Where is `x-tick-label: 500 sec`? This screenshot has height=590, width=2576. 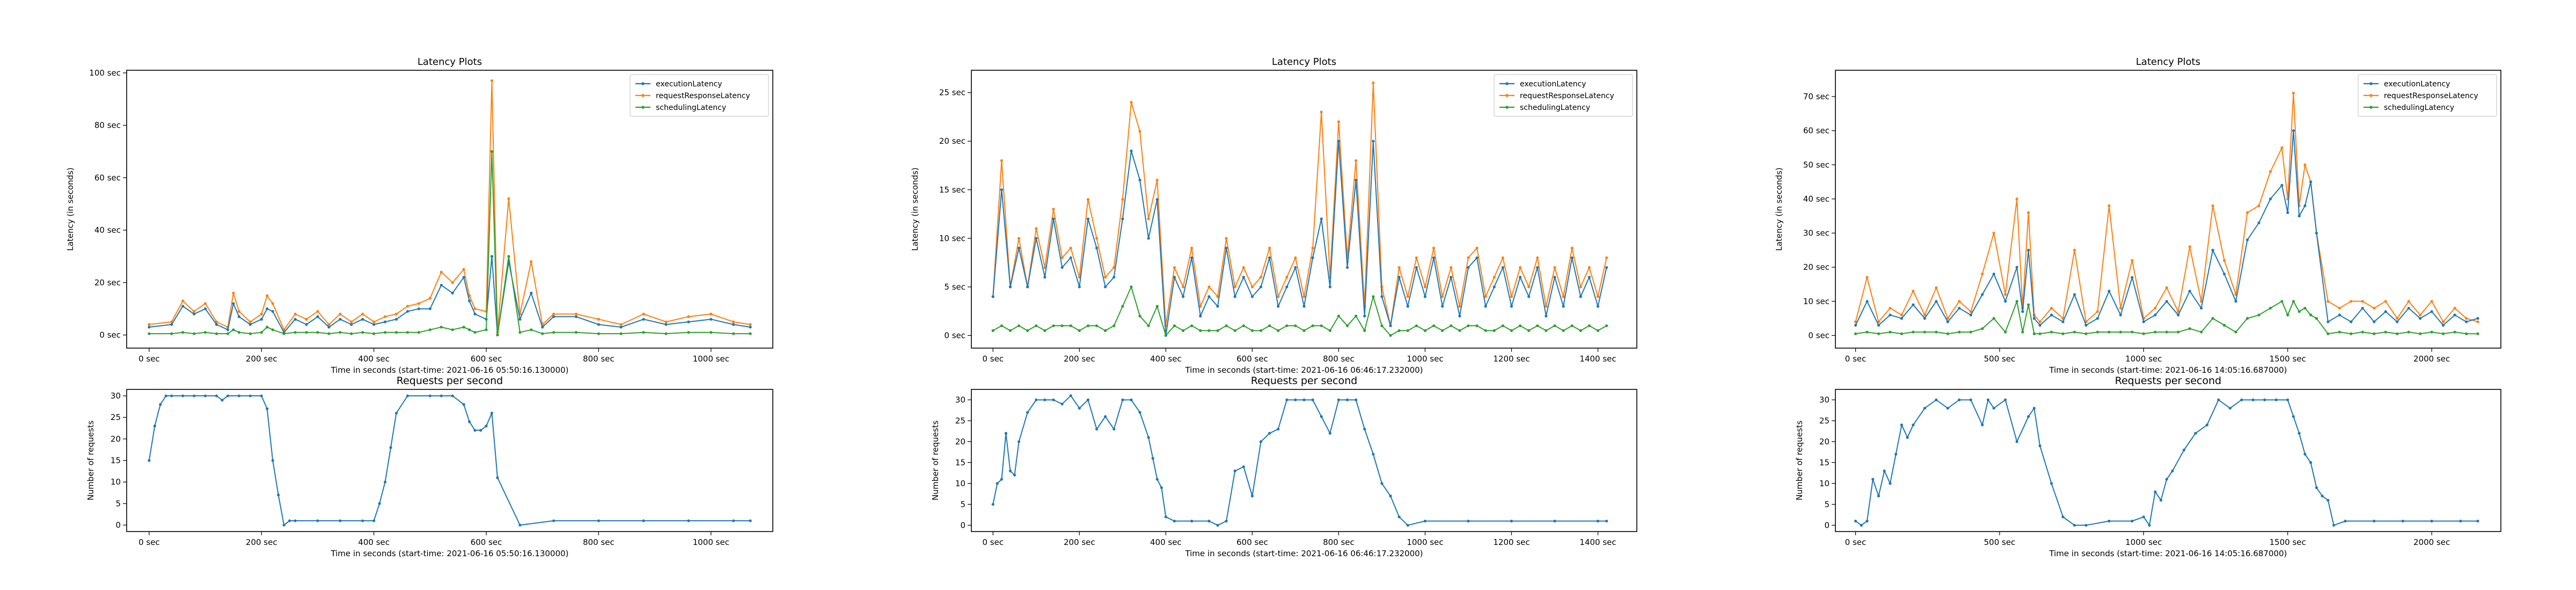 x-tick-label: 500 sec is located at coordinates (2000, 359).